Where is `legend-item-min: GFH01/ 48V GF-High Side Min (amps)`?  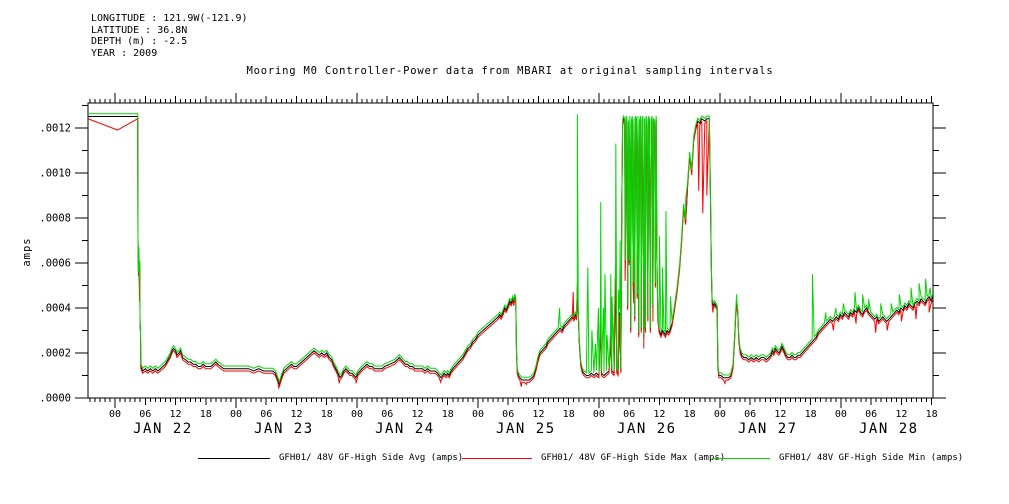 legend-item-min: GFH01/ 48V GF-High Side Min (amps) is located at coordinates (837, 458).